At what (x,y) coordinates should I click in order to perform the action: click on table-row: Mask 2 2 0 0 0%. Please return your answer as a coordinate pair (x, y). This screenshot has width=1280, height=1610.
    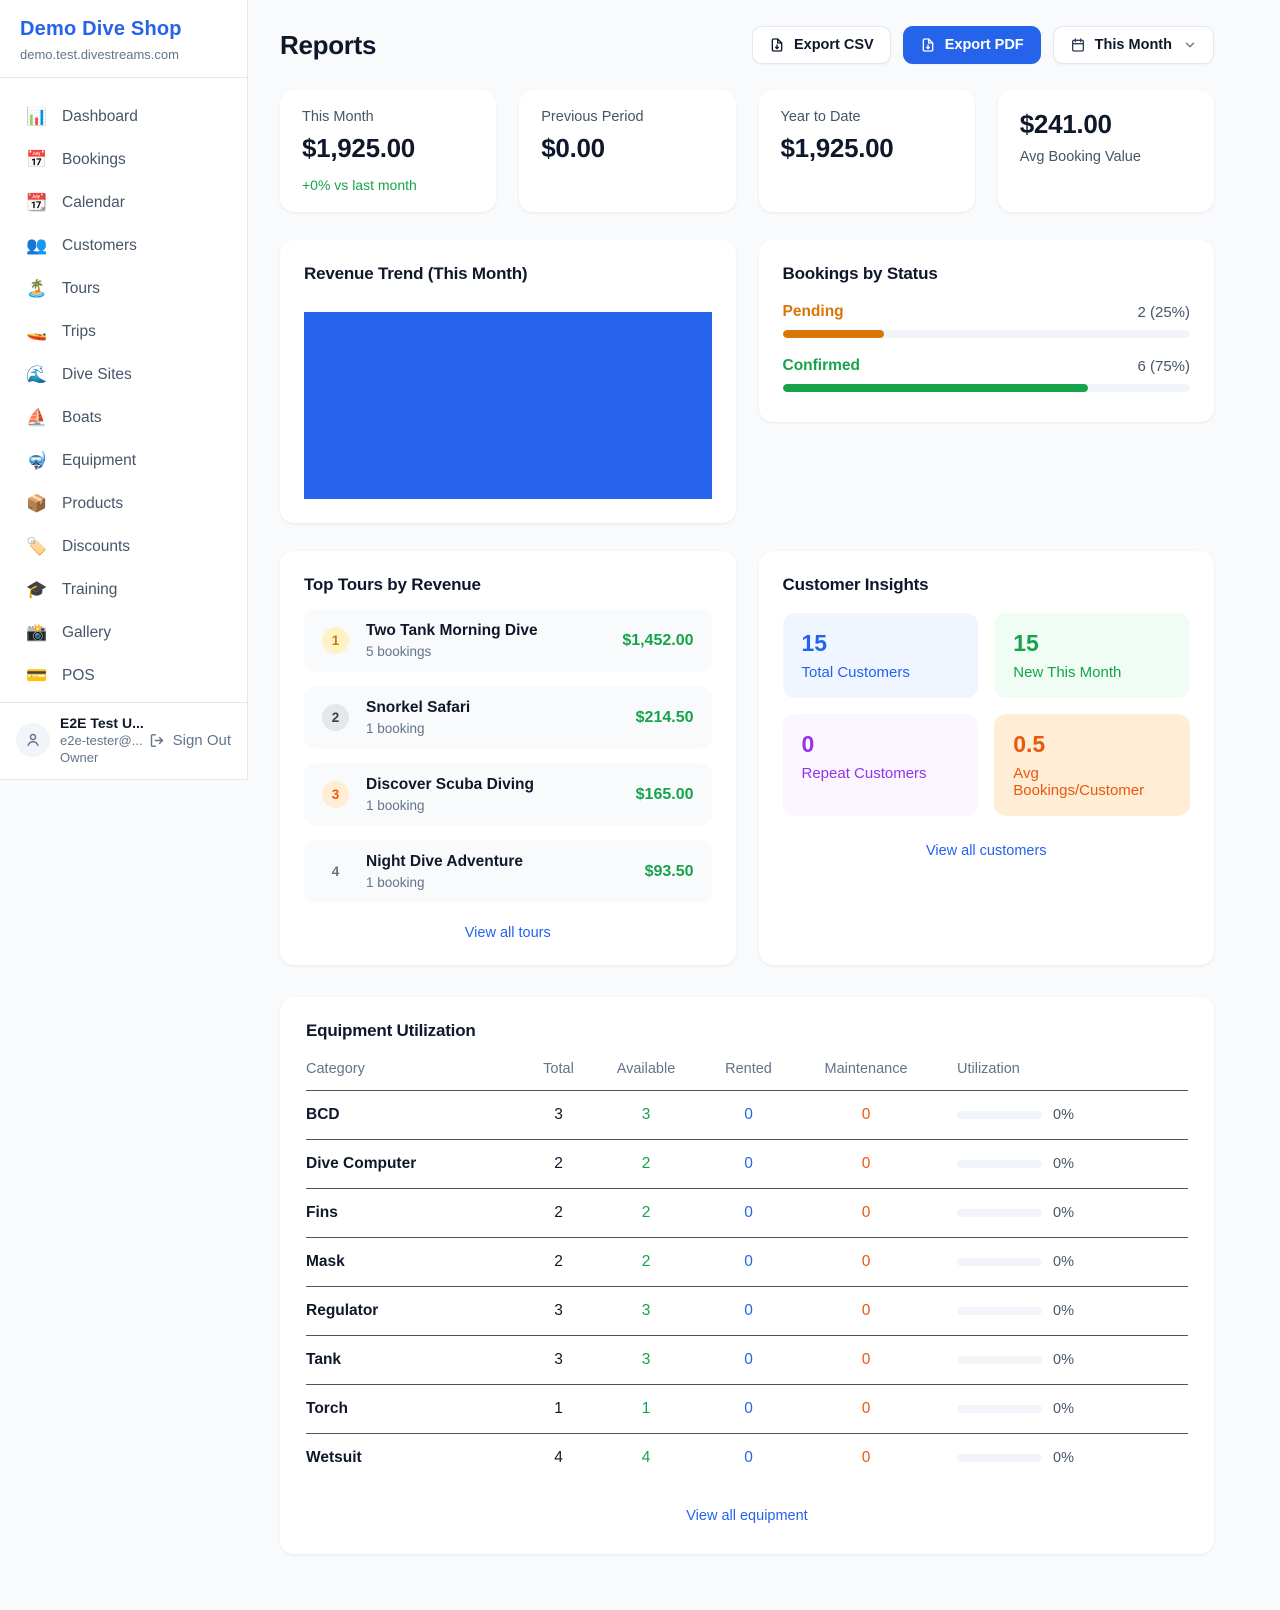
    Looking at the image, I should click on (747, 1262).